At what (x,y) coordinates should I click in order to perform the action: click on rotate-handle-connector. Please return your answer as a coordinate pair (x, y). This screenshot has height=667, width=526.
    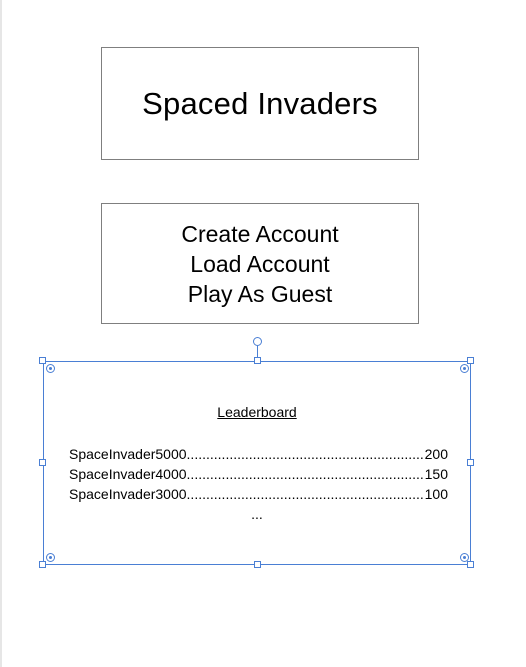
    Looking at the image, I should click on (257, 352).